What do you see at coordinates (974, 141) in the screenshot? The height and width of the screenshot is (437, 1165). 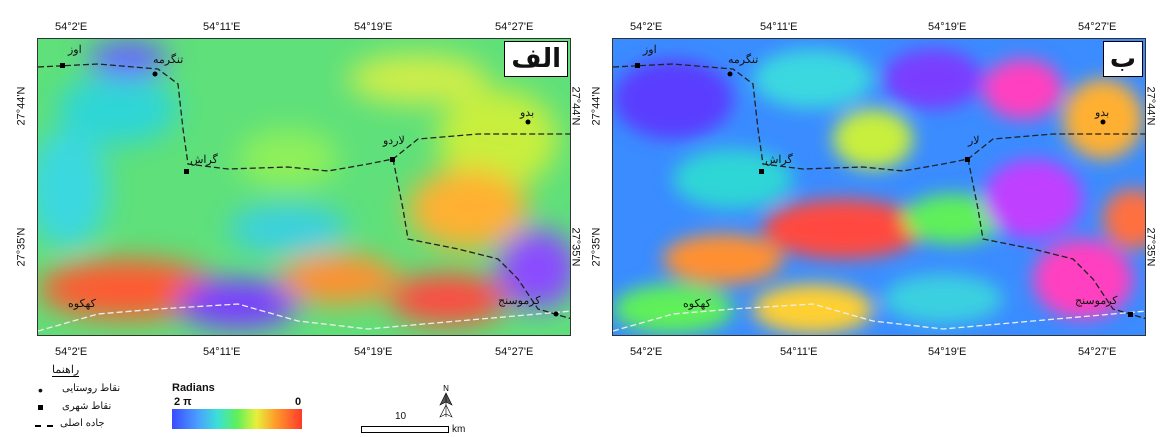 I see `place-label: لار` at bounding box center [974, 141].